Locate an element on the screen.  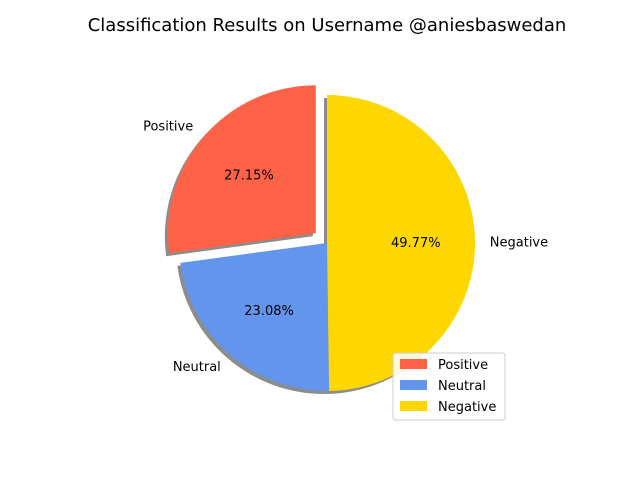
pie-slice-positive is located at coordinates (241, 169).